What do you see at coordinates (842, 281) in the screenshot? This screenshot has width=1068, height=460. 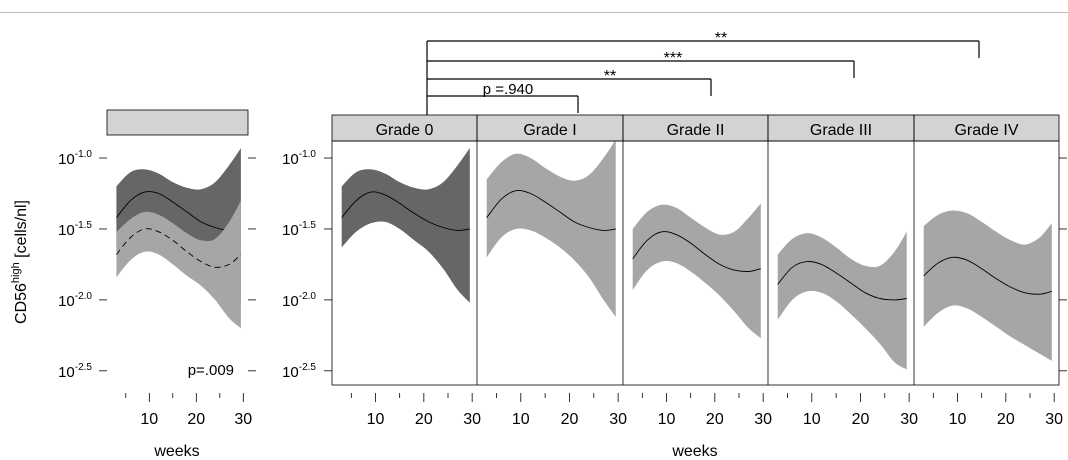 I see `panel-3-fit-line` at bounding box center [842, 281].